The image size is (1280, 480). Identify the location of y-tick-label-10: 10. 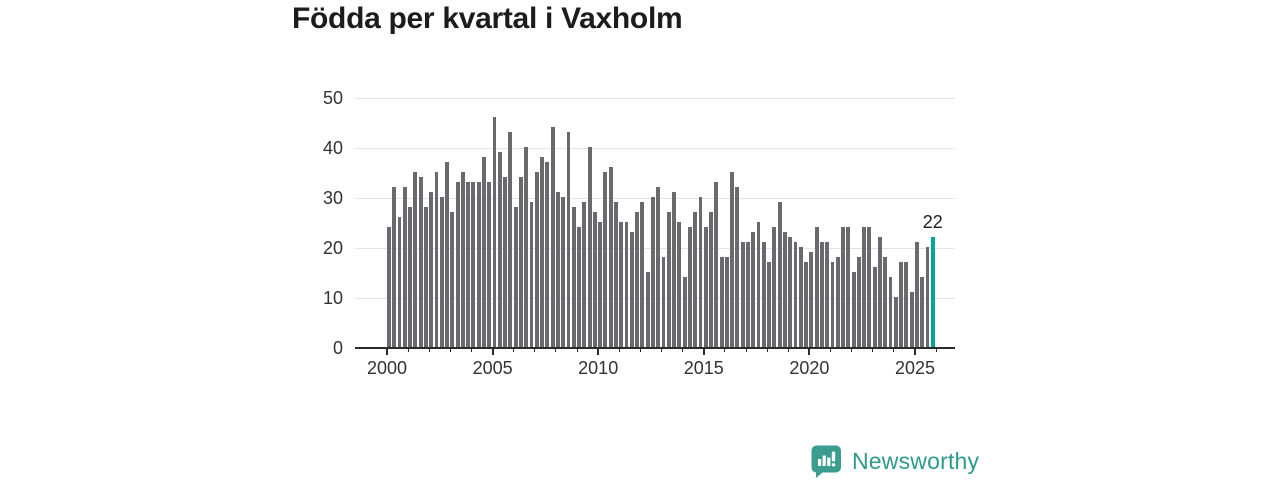
(332, 298).